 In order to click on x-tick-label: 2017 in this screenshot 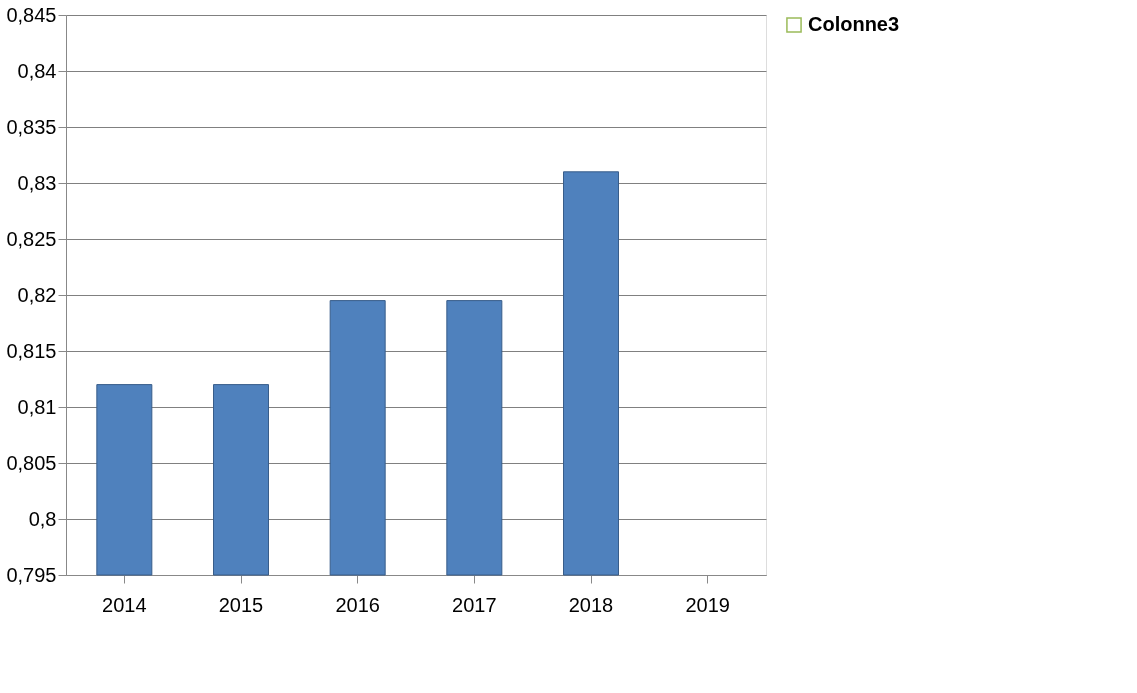, I will do `click(474, 604)`.